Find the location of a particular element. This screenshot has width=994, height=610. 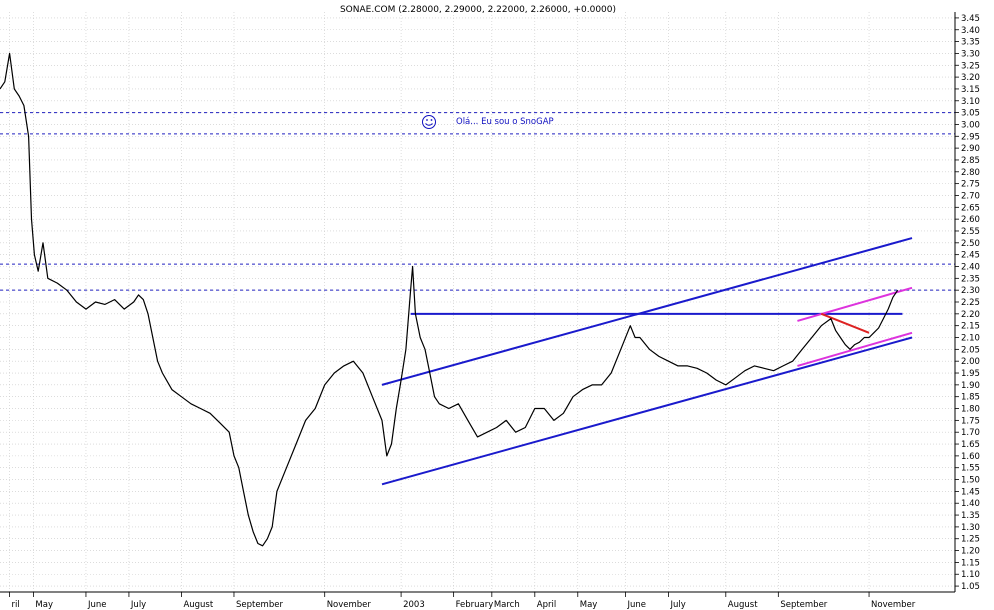

y-tick-label: 1.35 is located at coordinates (970, 516).